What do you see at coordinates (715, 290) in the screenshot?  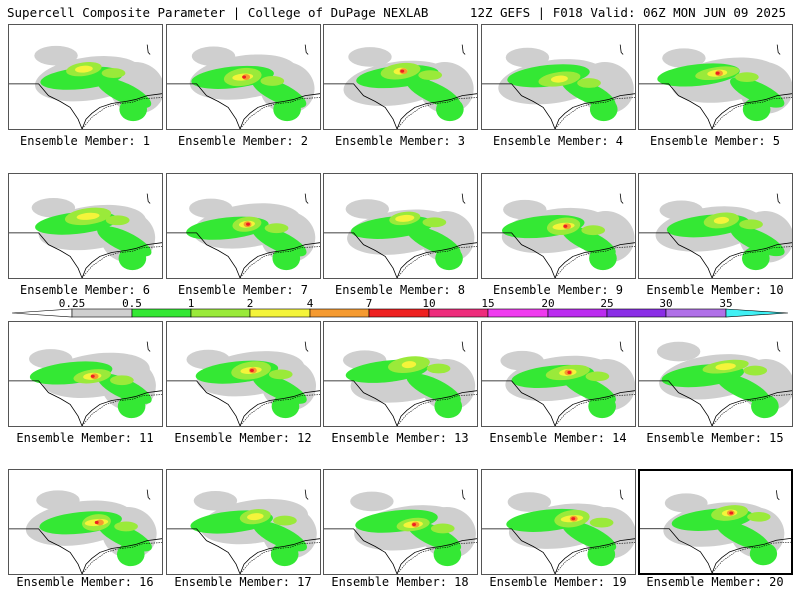 I see `ensemble-member-caption: Ensemble Member: 10` at bounding box center [715, 290].